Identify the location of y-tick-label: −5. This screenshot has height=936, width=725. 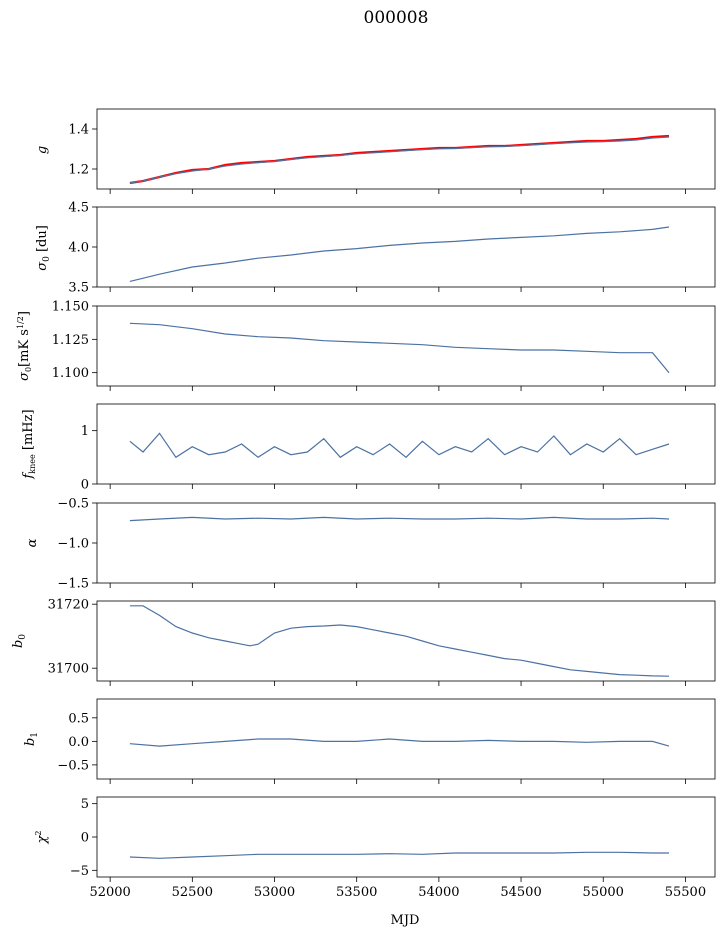
(79, 871).